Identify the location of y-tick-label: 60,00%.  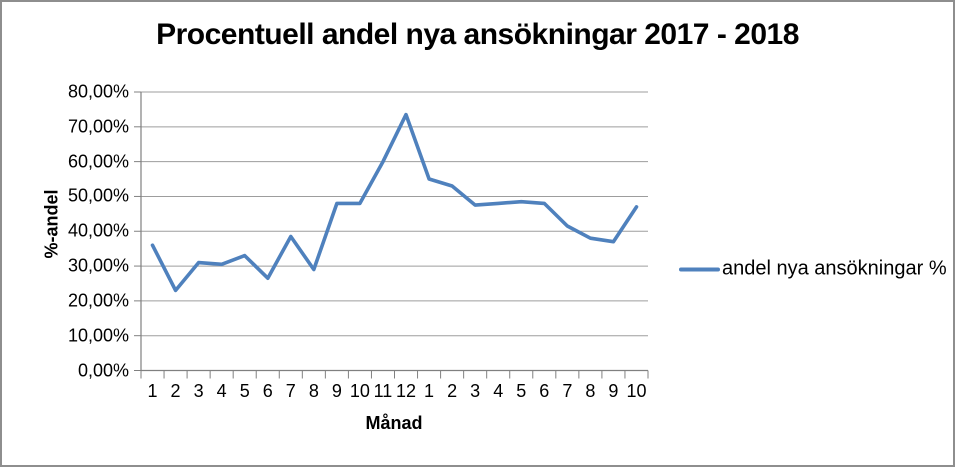
(98, 161).